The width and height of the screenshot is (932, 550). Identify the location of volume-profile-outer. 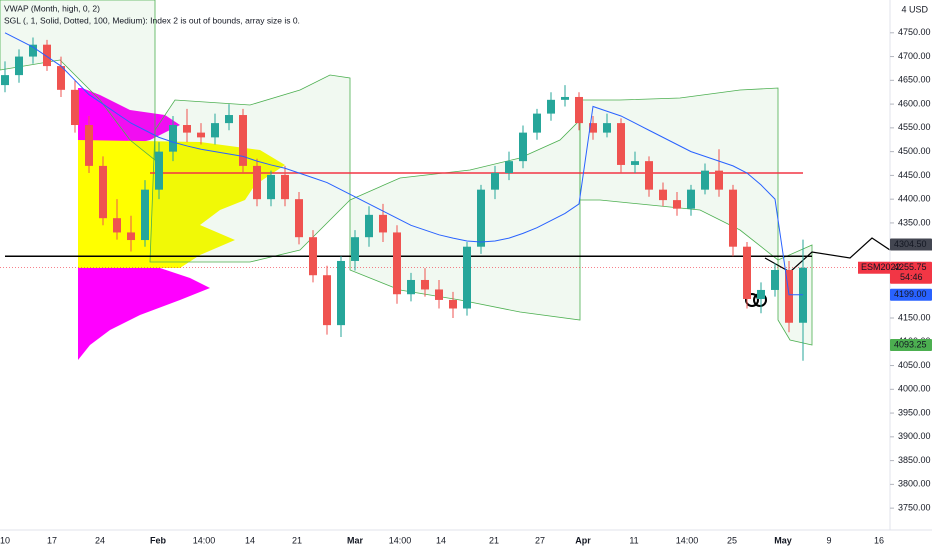
(144, 224).